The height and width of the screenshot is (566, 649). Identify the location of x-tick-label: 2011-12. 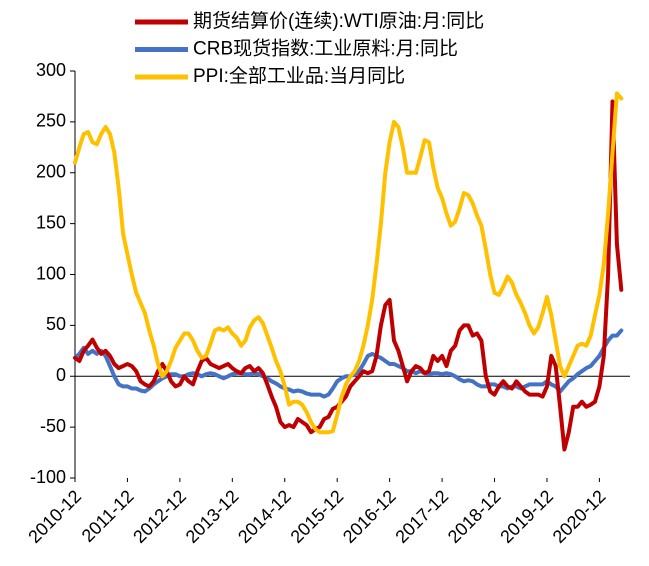
(108, 516).